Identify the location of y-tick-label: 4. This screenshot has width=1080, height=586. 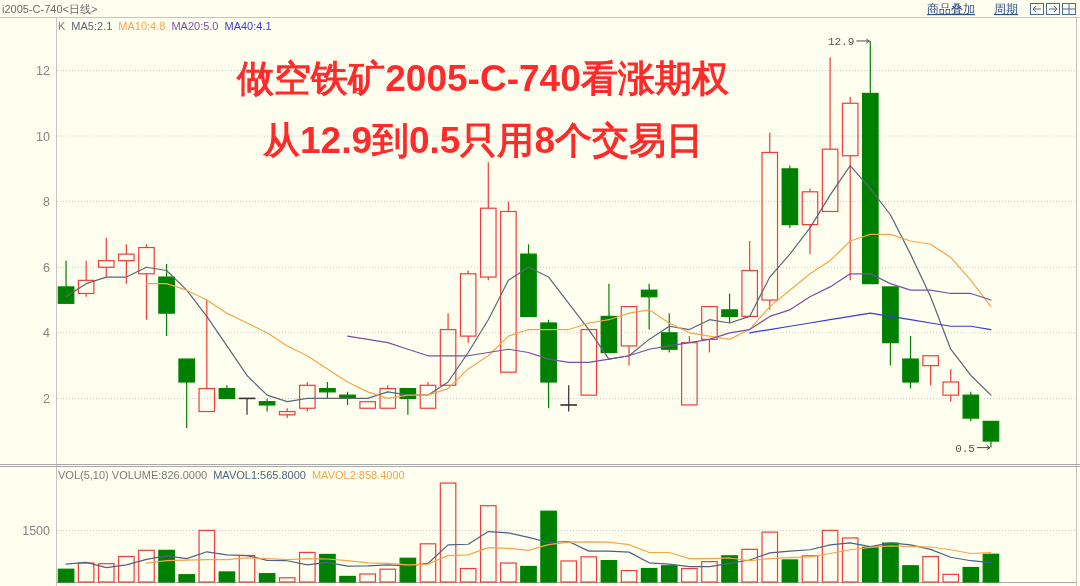
(47, 333).